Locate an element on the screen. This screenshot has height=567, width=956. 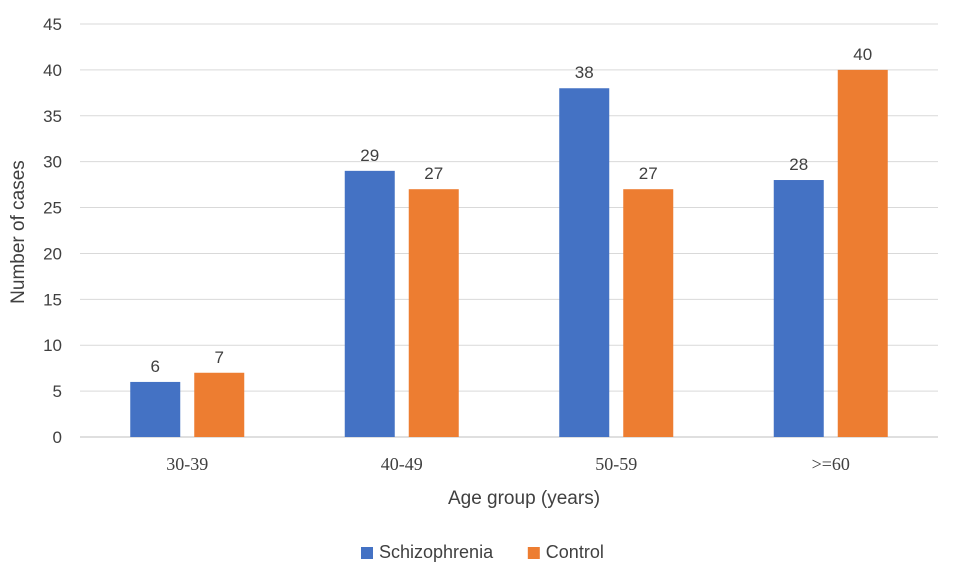
legend-label-schizophrenia: Schizophrenia is located at coordinates (436, 552).